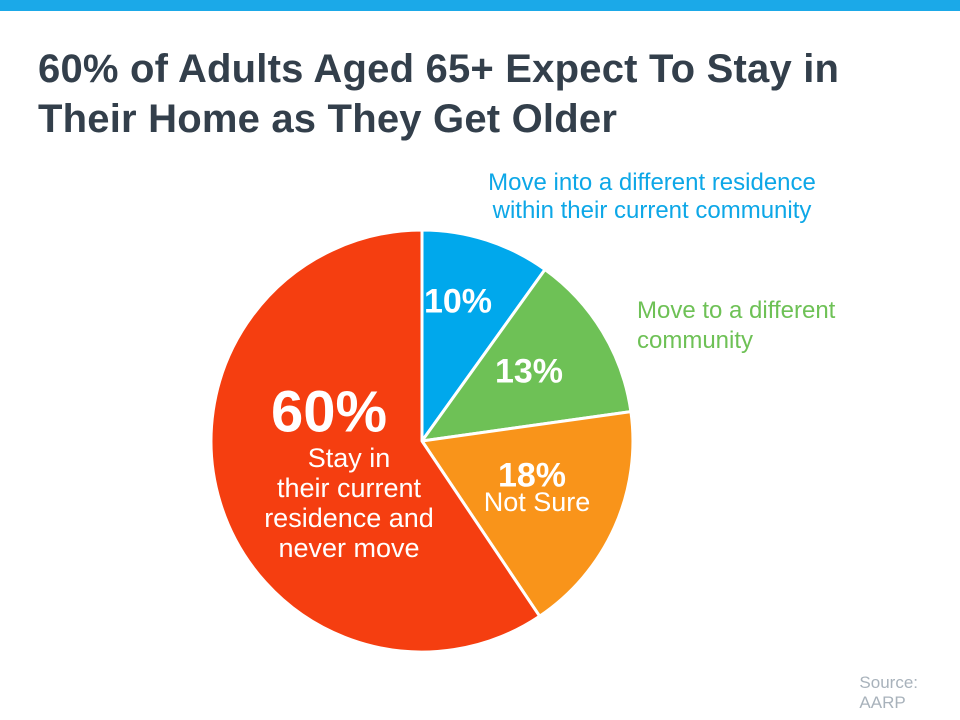 This screenshot has width=960, height=720. What do you see at coordinates (328, 119) in the screenshot?
I see `page-title-line2: Their Home as They Get Older` at bounding box center [328, 119].